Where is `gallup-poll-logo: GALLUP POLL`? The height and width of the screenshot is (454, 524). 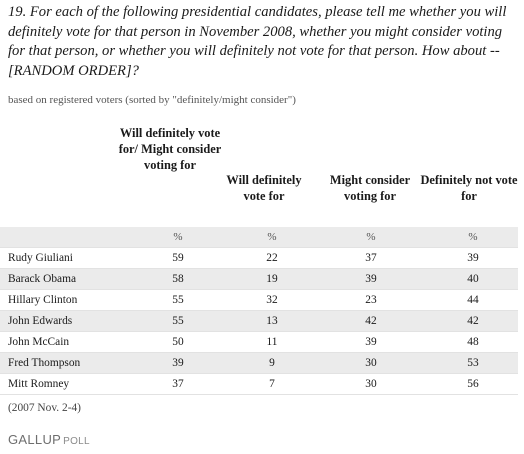 gallup-poll-logo: GALLUP POLL is located at coordinates (49, 439).